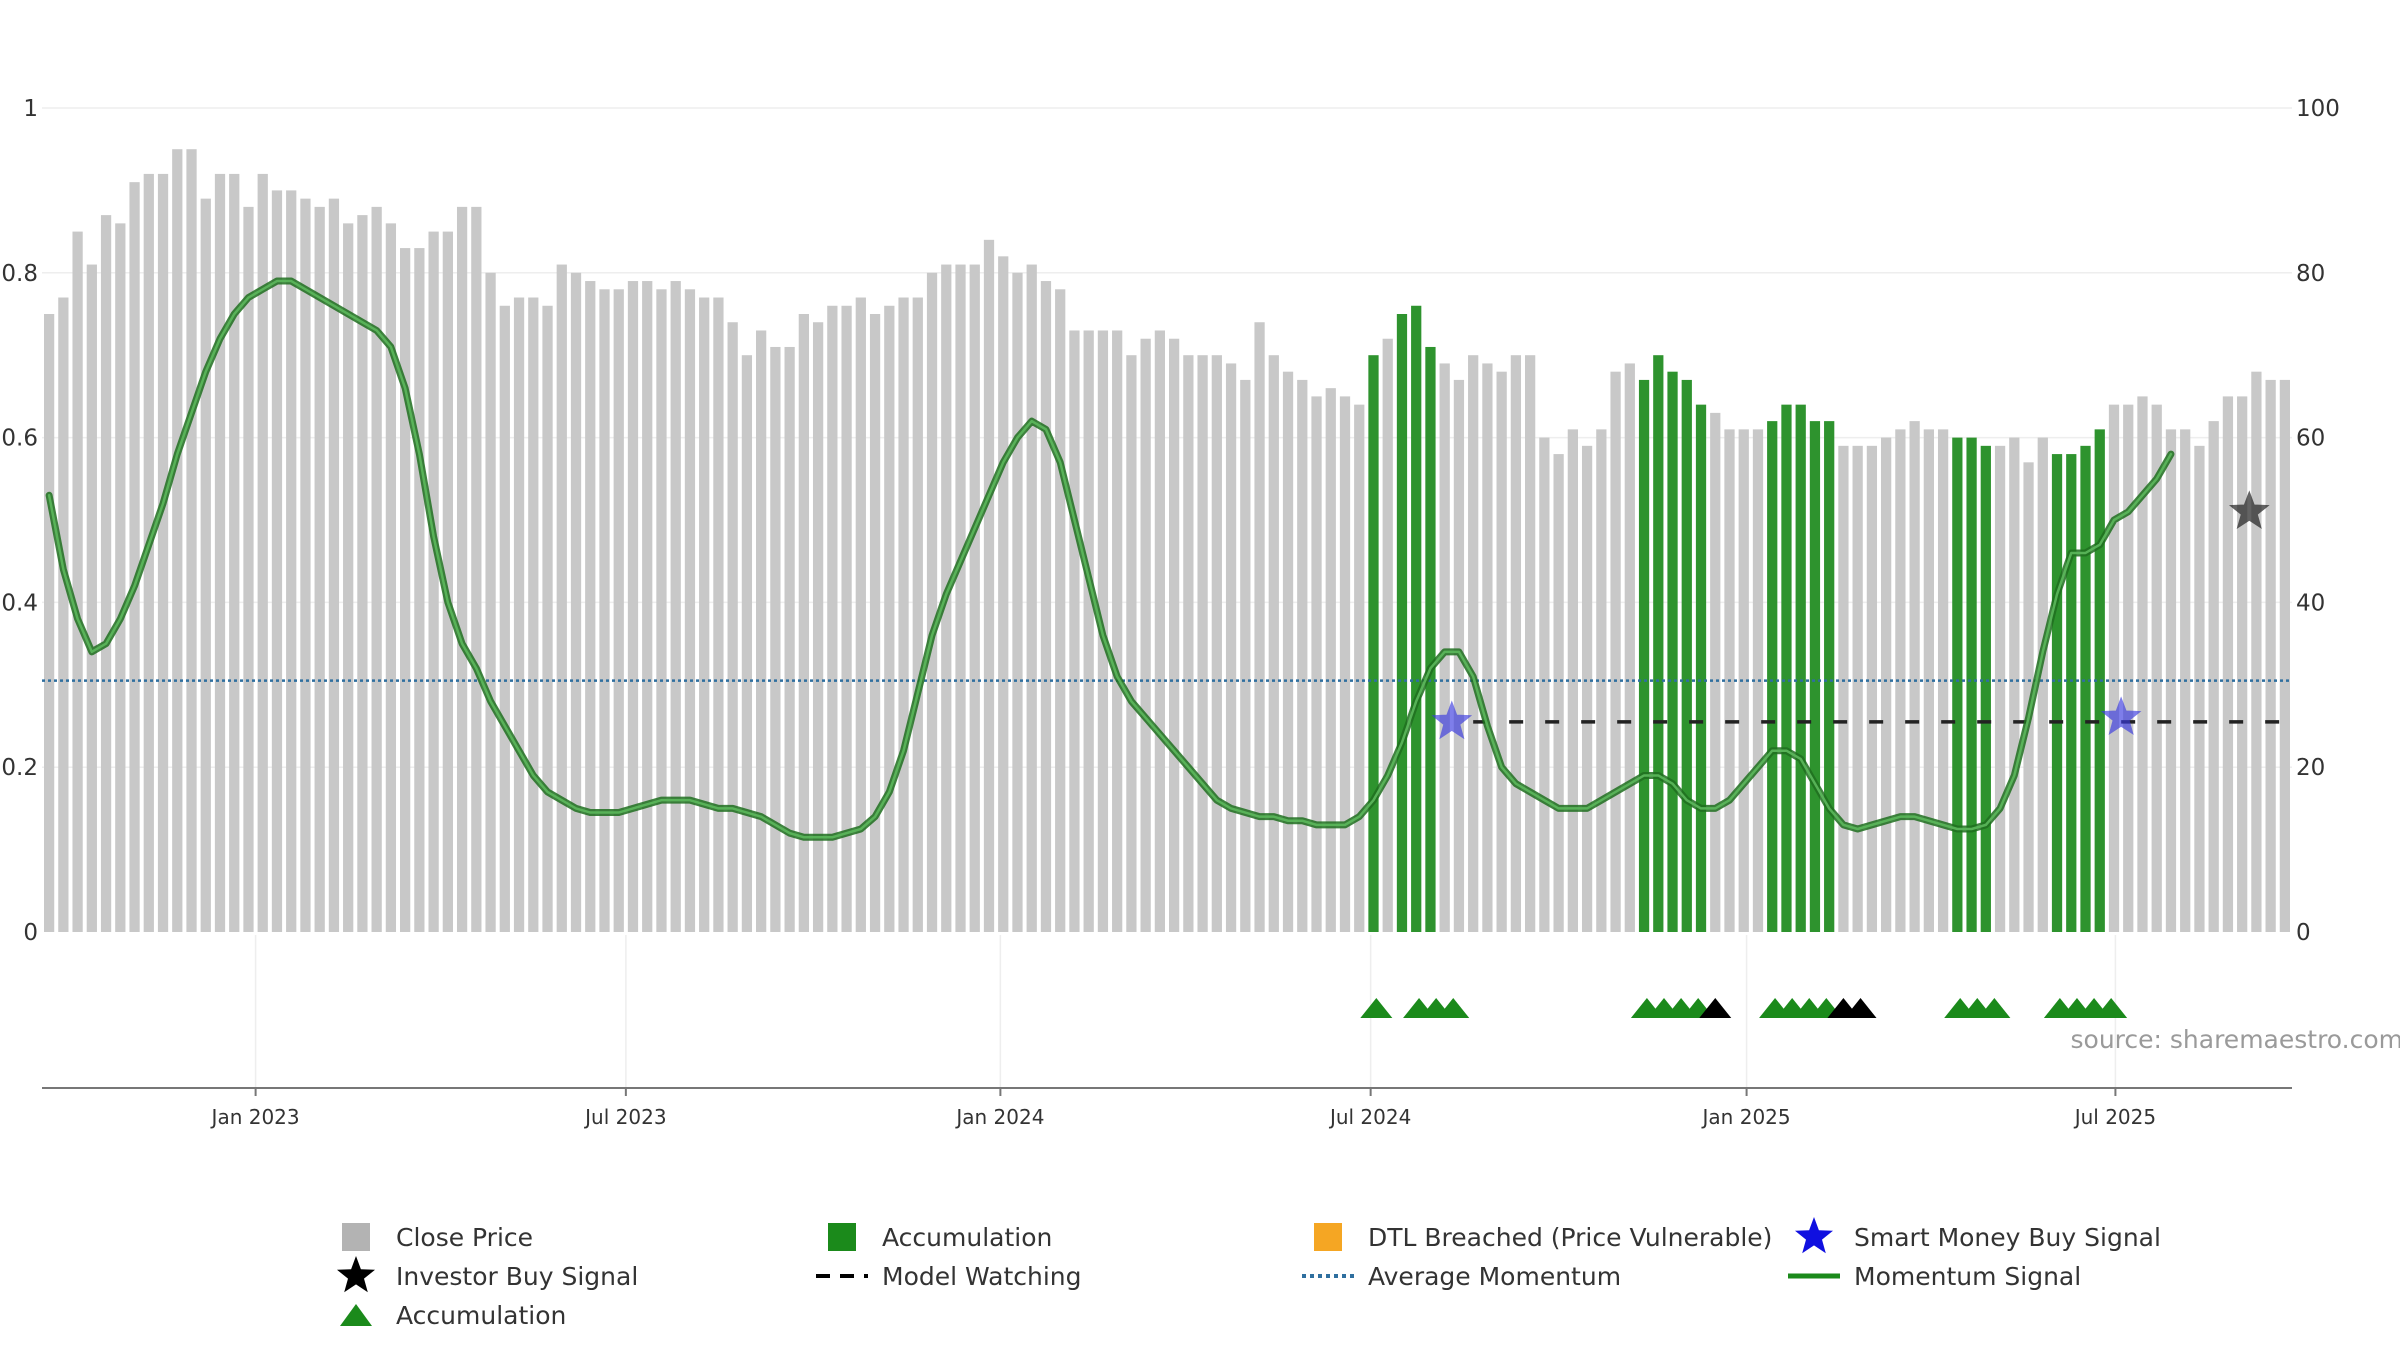 The width and height of the screenshot is (2400, 1350). What do you see at coordinates (2114, 1117) in the screenshot?
I see `x-tick-label: Jul 2025` at bounding box center [2114, 1117].